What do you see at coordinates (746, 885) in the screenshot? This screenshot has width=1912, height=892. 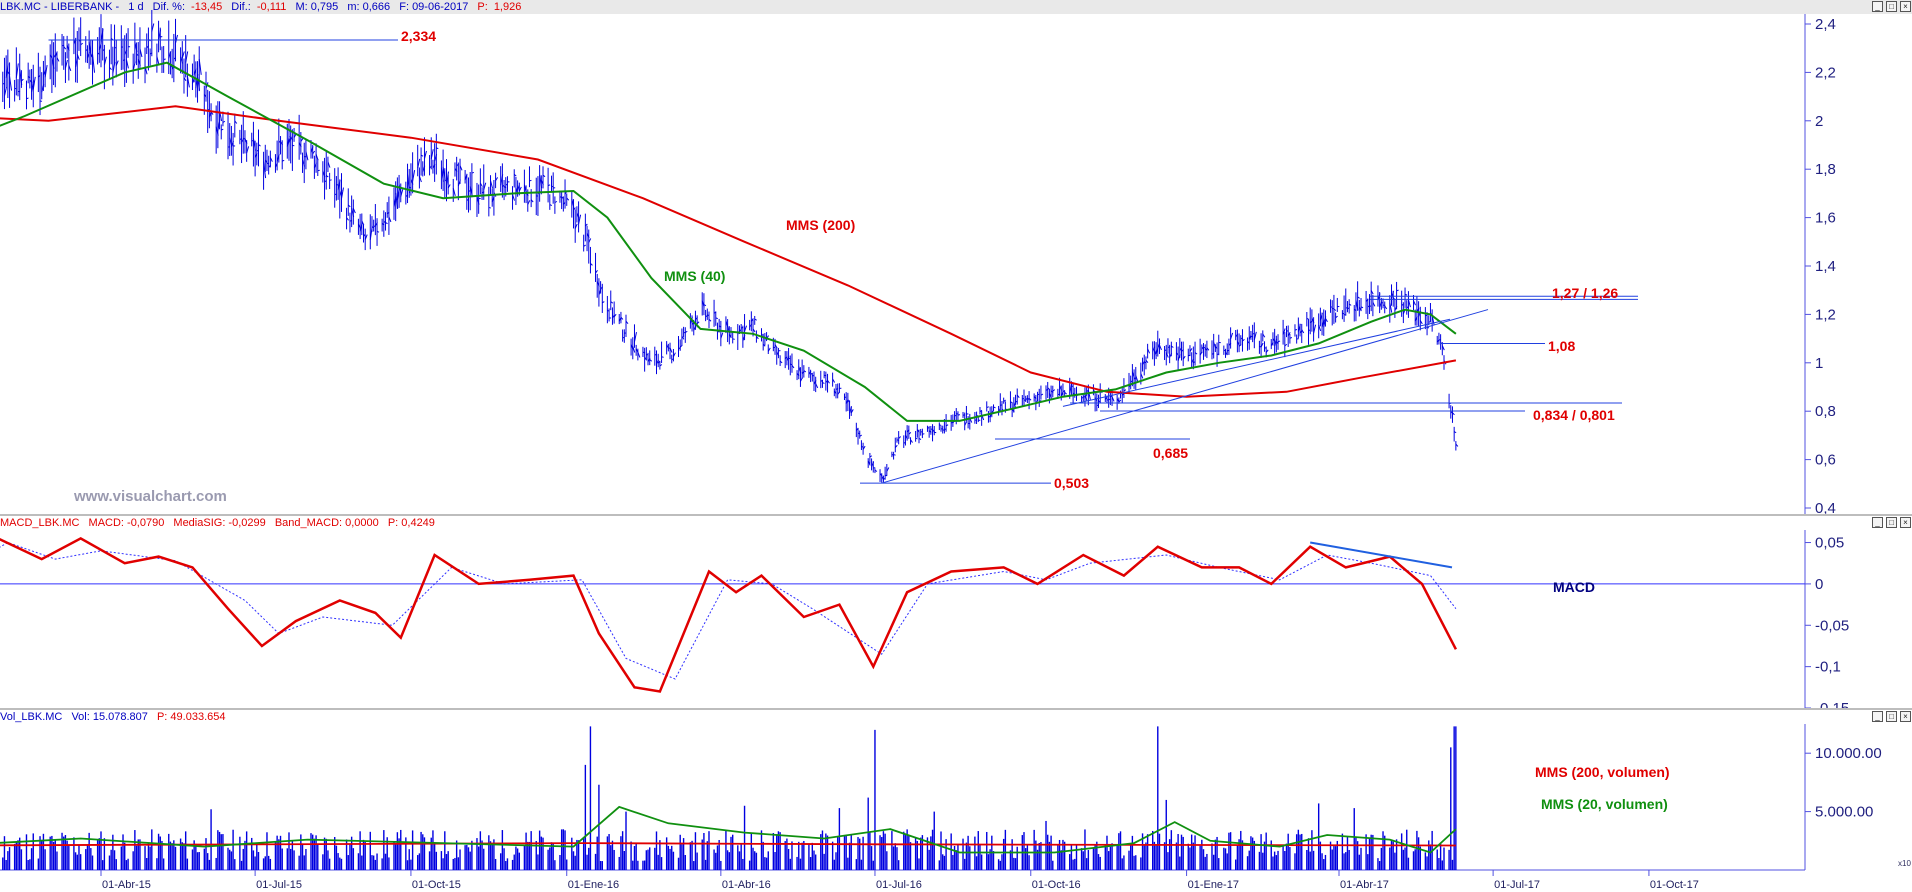 I see `x-tick-label: 01-Abr-16` at bounding box center [746, 885].